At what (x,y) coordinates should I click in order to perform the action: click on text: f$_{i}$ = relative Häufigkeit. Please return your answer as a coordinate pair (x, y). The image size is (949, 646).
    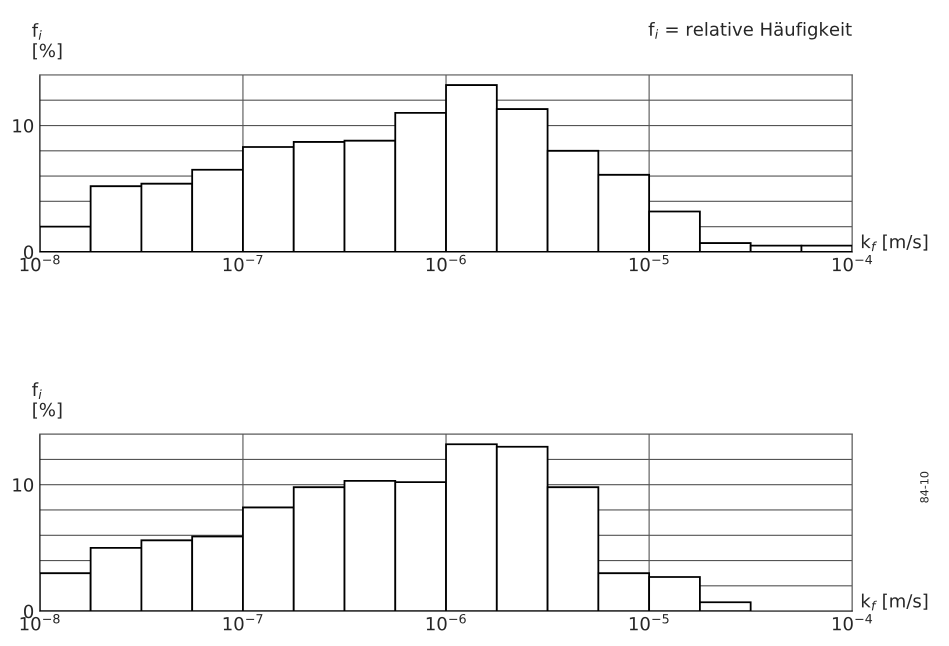
    Looking at the image, I should click on (750, 31).